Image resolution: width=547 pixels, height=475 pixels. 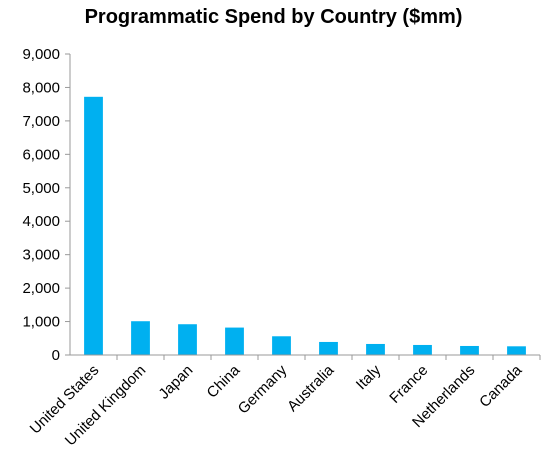 I want to click on x-tick-label: France, so click(x=408, y=384).